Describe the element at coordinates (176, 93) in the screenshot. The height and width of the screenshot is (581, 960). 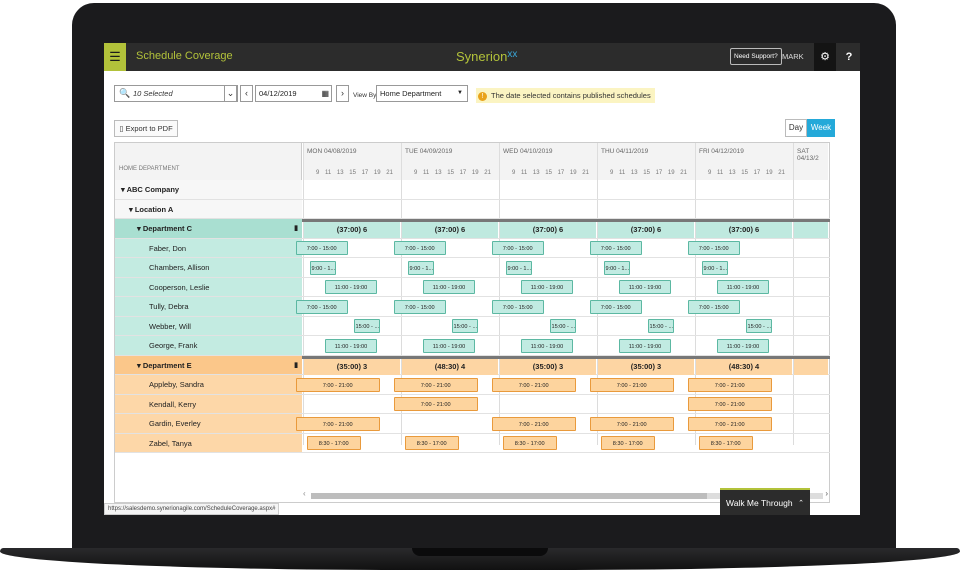
I see `employee-filter-input: 🔍 10 Selected` at that location.